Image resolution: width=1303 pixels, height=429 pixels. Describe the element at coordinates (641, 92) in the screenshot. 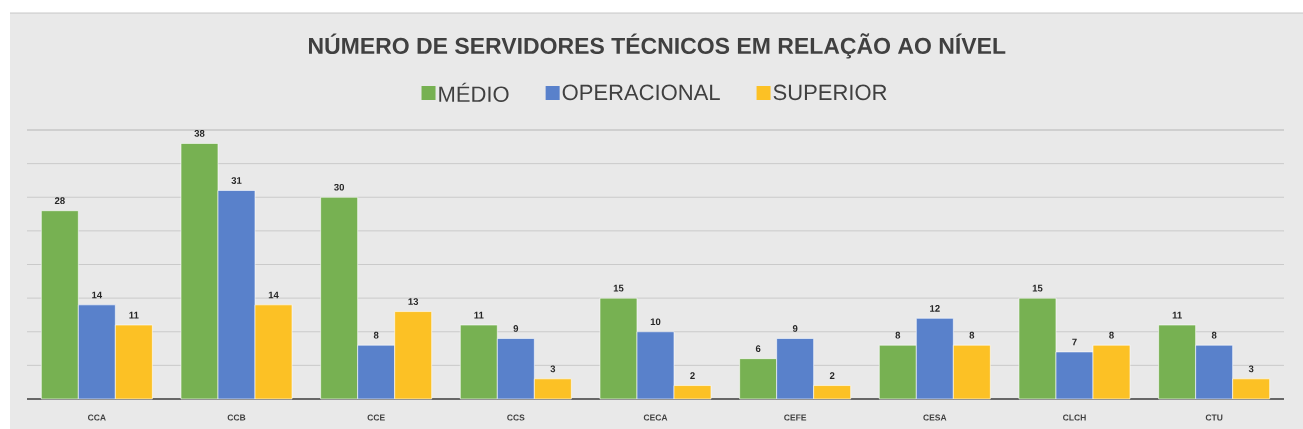

I see `legend-label: OPERACIONAL` at that location.